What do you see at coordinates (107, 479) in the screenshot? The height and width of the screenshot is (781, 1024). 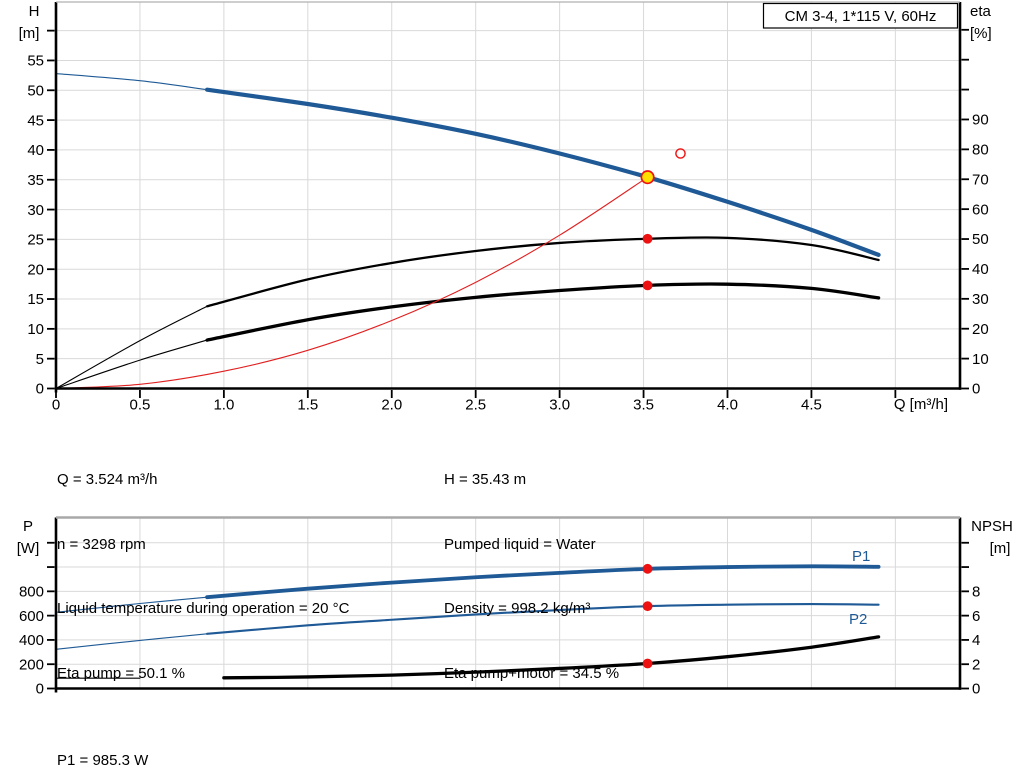 I see `info-line-q: Q = 3.524 m³/h` at bounding box center [107, 479].